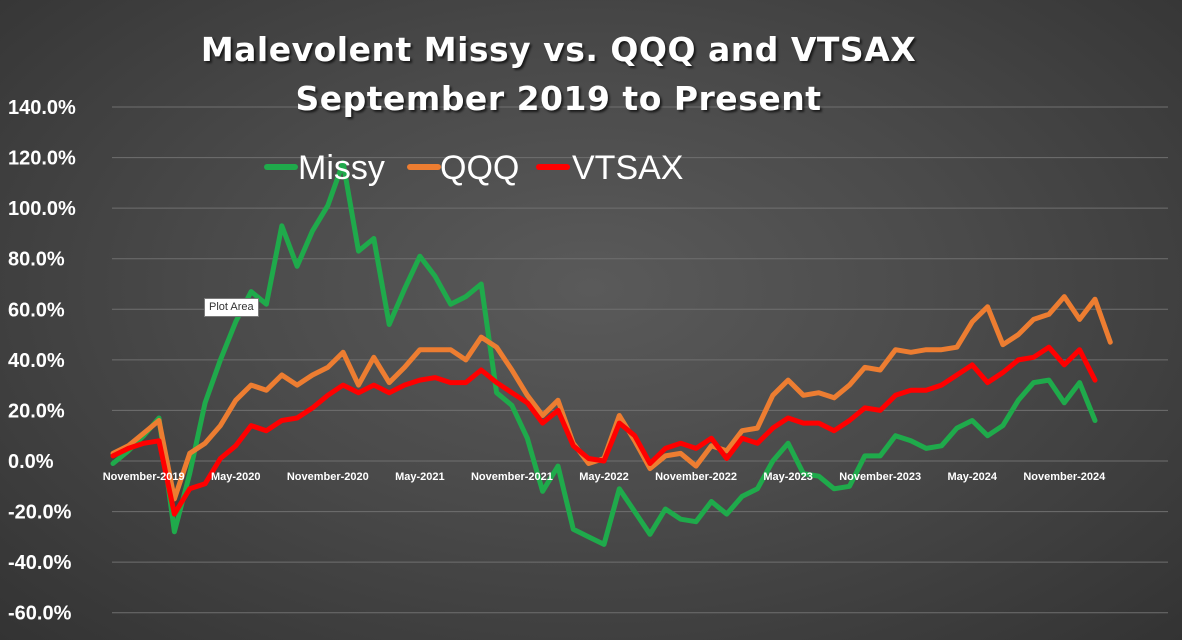 Image resolution: width=1182 pixels, height=640 pixels. Describe the element at coordinates (420, 477) in the screenshot. I see `x-tick-label: May-2021` at that location.